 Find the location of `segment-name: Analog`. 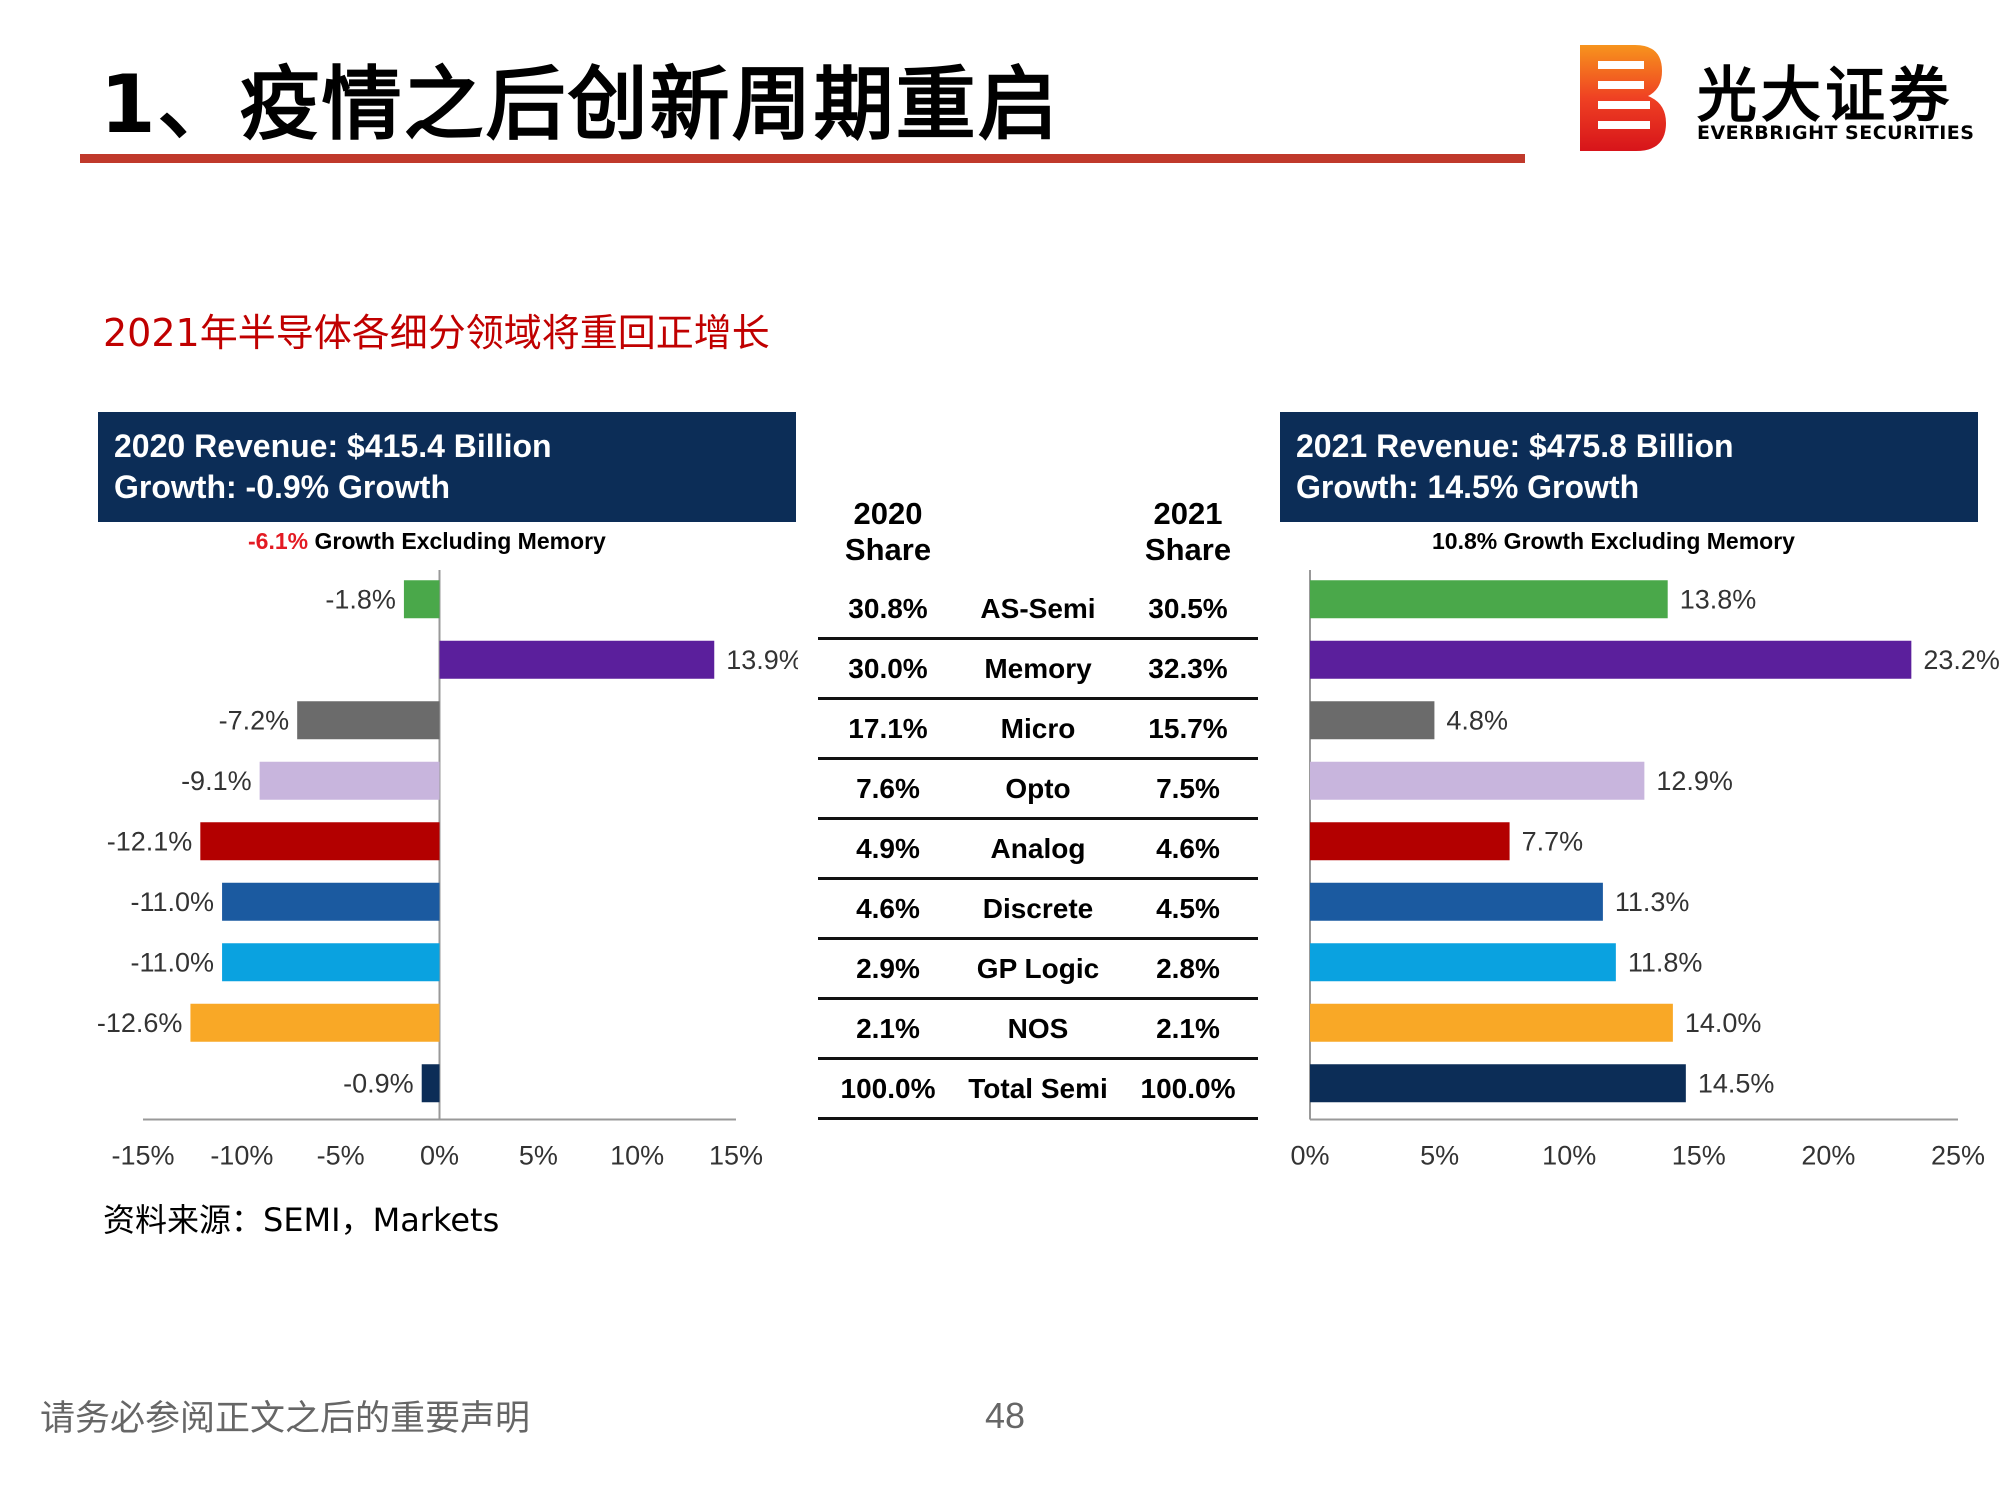

segment-name: Analog is located at coordinates (1038, 848).